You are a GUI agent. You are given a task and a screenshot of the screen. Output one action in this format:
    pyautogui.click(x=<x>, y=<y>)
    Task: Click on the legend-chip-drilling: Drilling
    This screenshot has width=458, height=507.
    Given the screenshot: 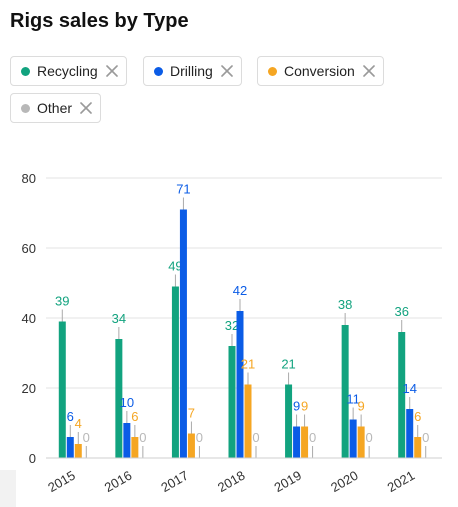 What is the action you would take?
    pyautogui.click(x=192, y=71)
    